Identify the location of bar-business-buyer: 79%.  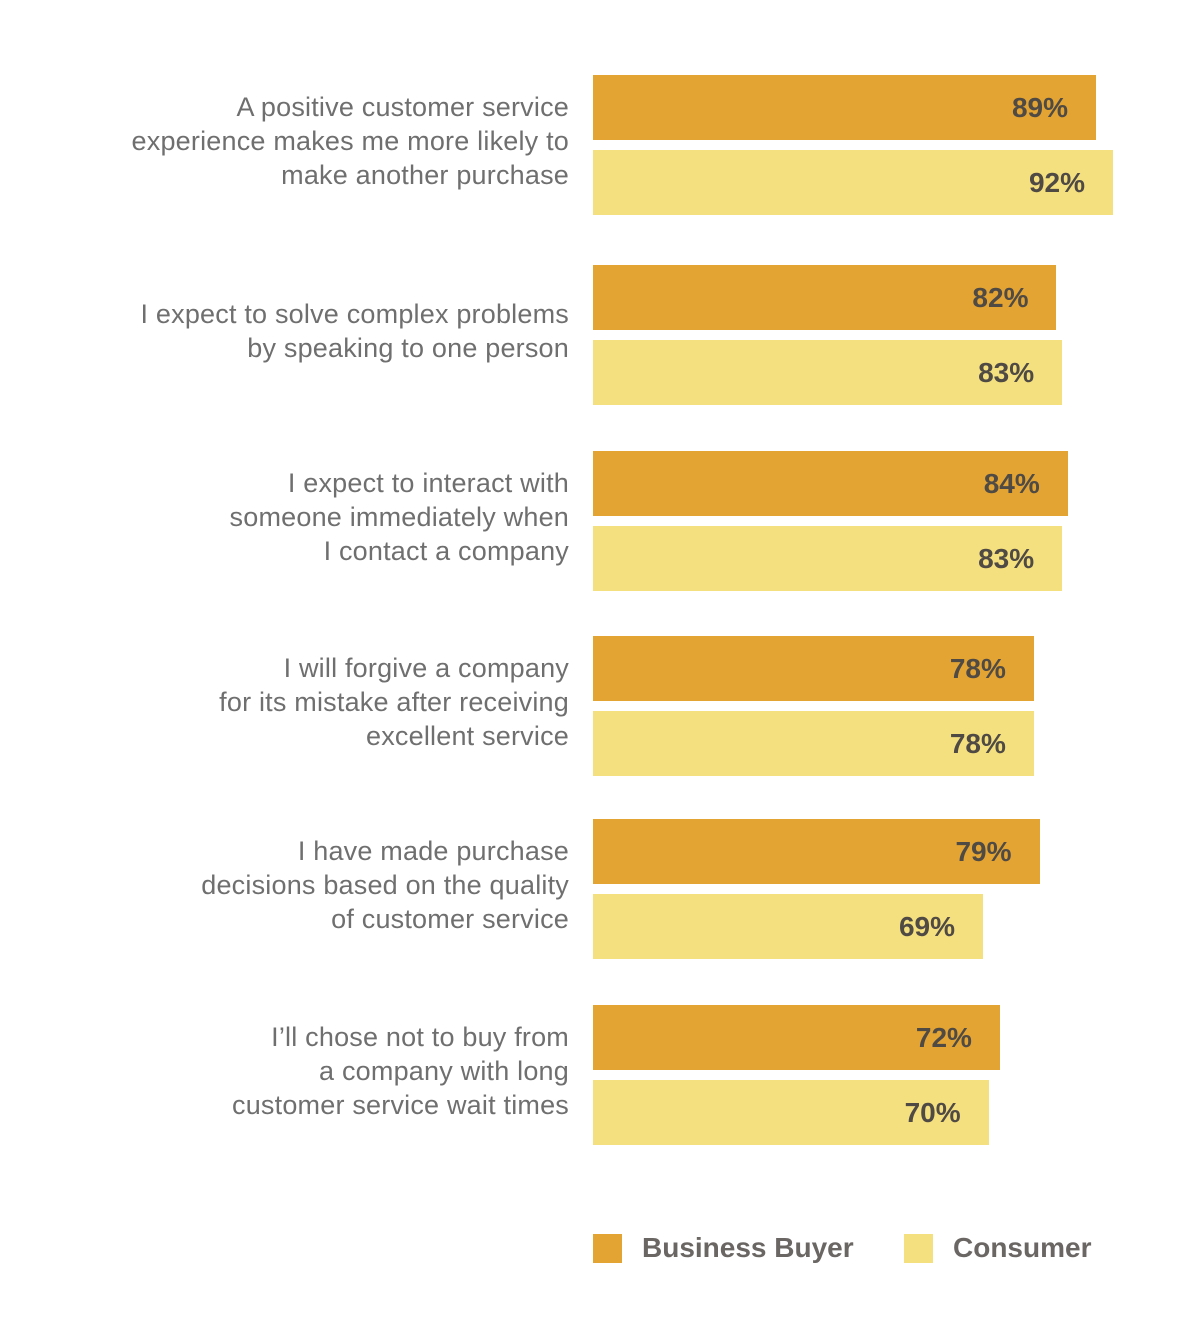
(816, 851).